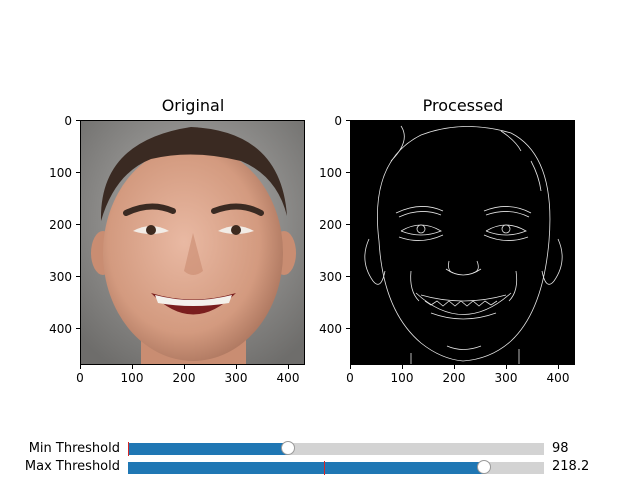 Image resolution: width=640 pixels, height=480 pixels. What do you see at coordinates (330, 277) in the screenshot?
I see `processed-ytick-label: 300` at bounding box center [330, 277].